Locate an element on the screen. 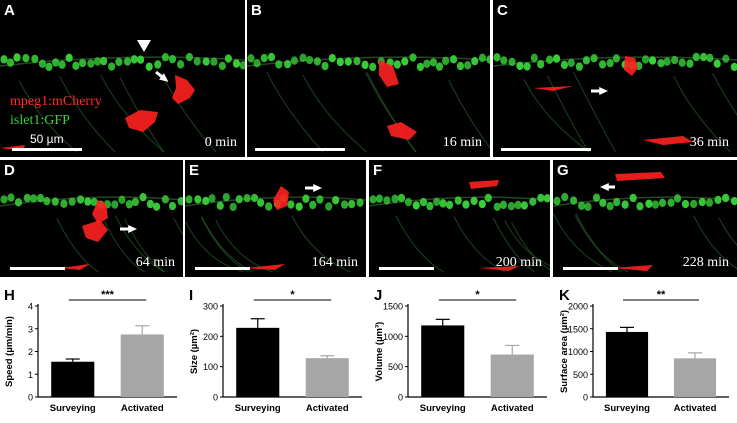 The width and height of the screenshot is (737, 423). panel-label-f: F is located at coordinates (378, 170).